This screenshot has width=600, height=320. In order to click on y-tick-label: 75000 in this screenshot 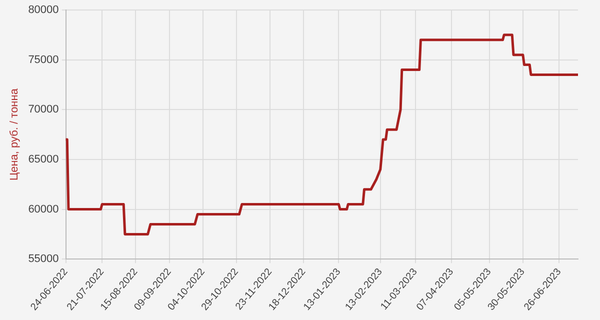, I will do `click(43, 60)`.